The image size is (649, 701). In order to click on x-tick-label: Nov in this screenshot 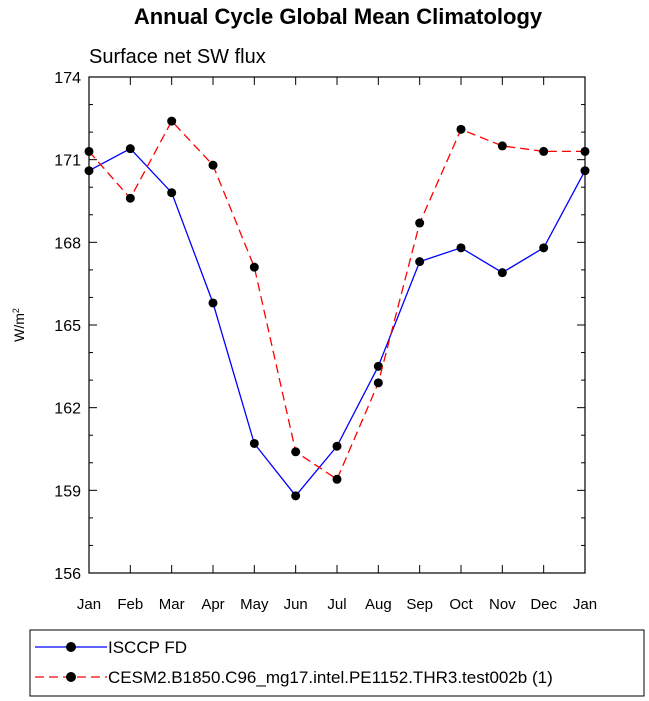, I will do `click(502, 604)`.